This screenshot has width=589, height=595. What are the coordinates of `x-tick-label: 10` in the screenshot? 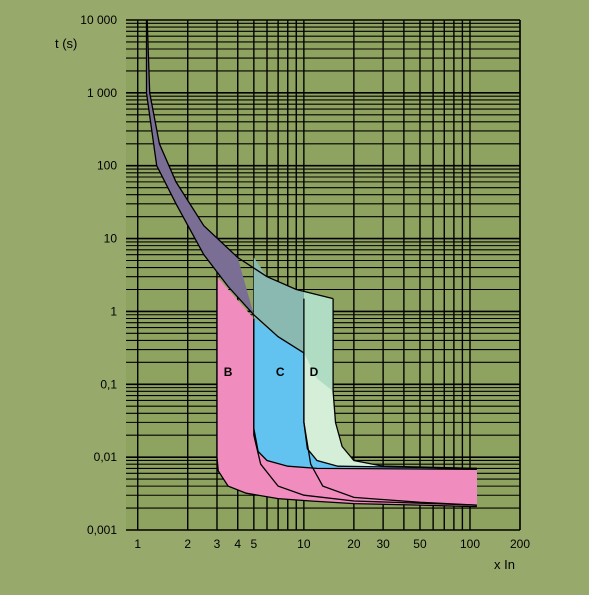 It's located at (304, 544).